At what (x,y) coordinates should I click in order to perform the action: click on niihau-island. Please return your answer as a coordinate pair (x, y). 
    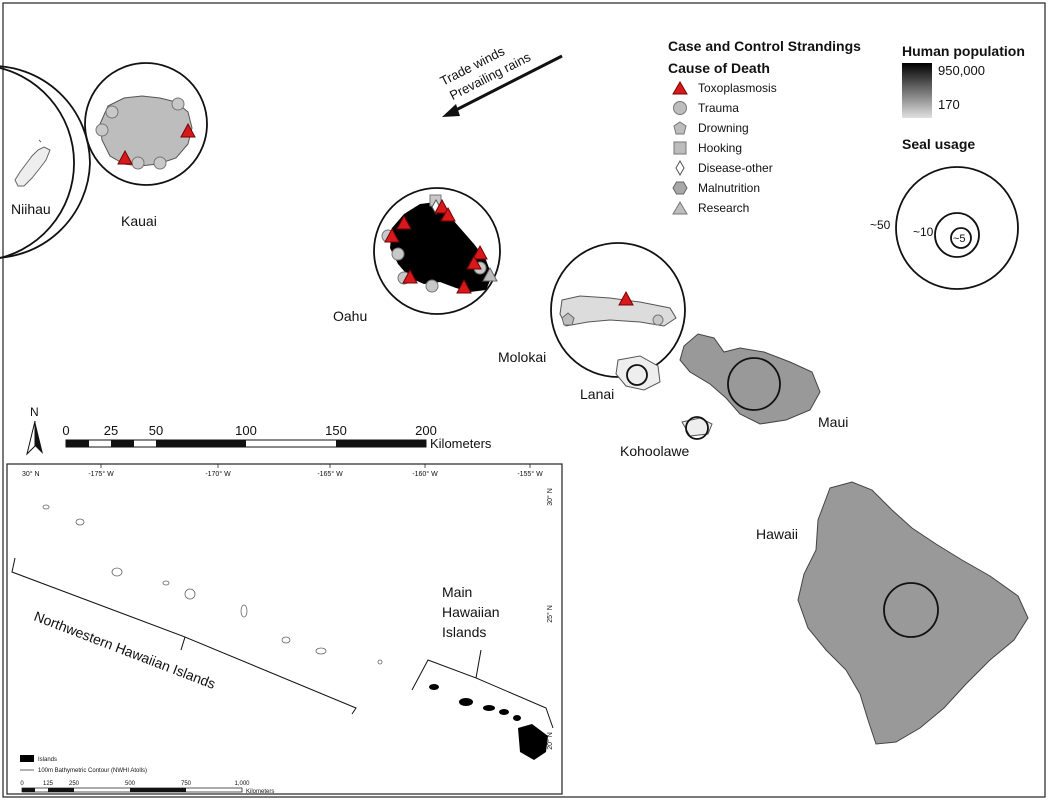
    Looking at the image, I should click on (45, 162).